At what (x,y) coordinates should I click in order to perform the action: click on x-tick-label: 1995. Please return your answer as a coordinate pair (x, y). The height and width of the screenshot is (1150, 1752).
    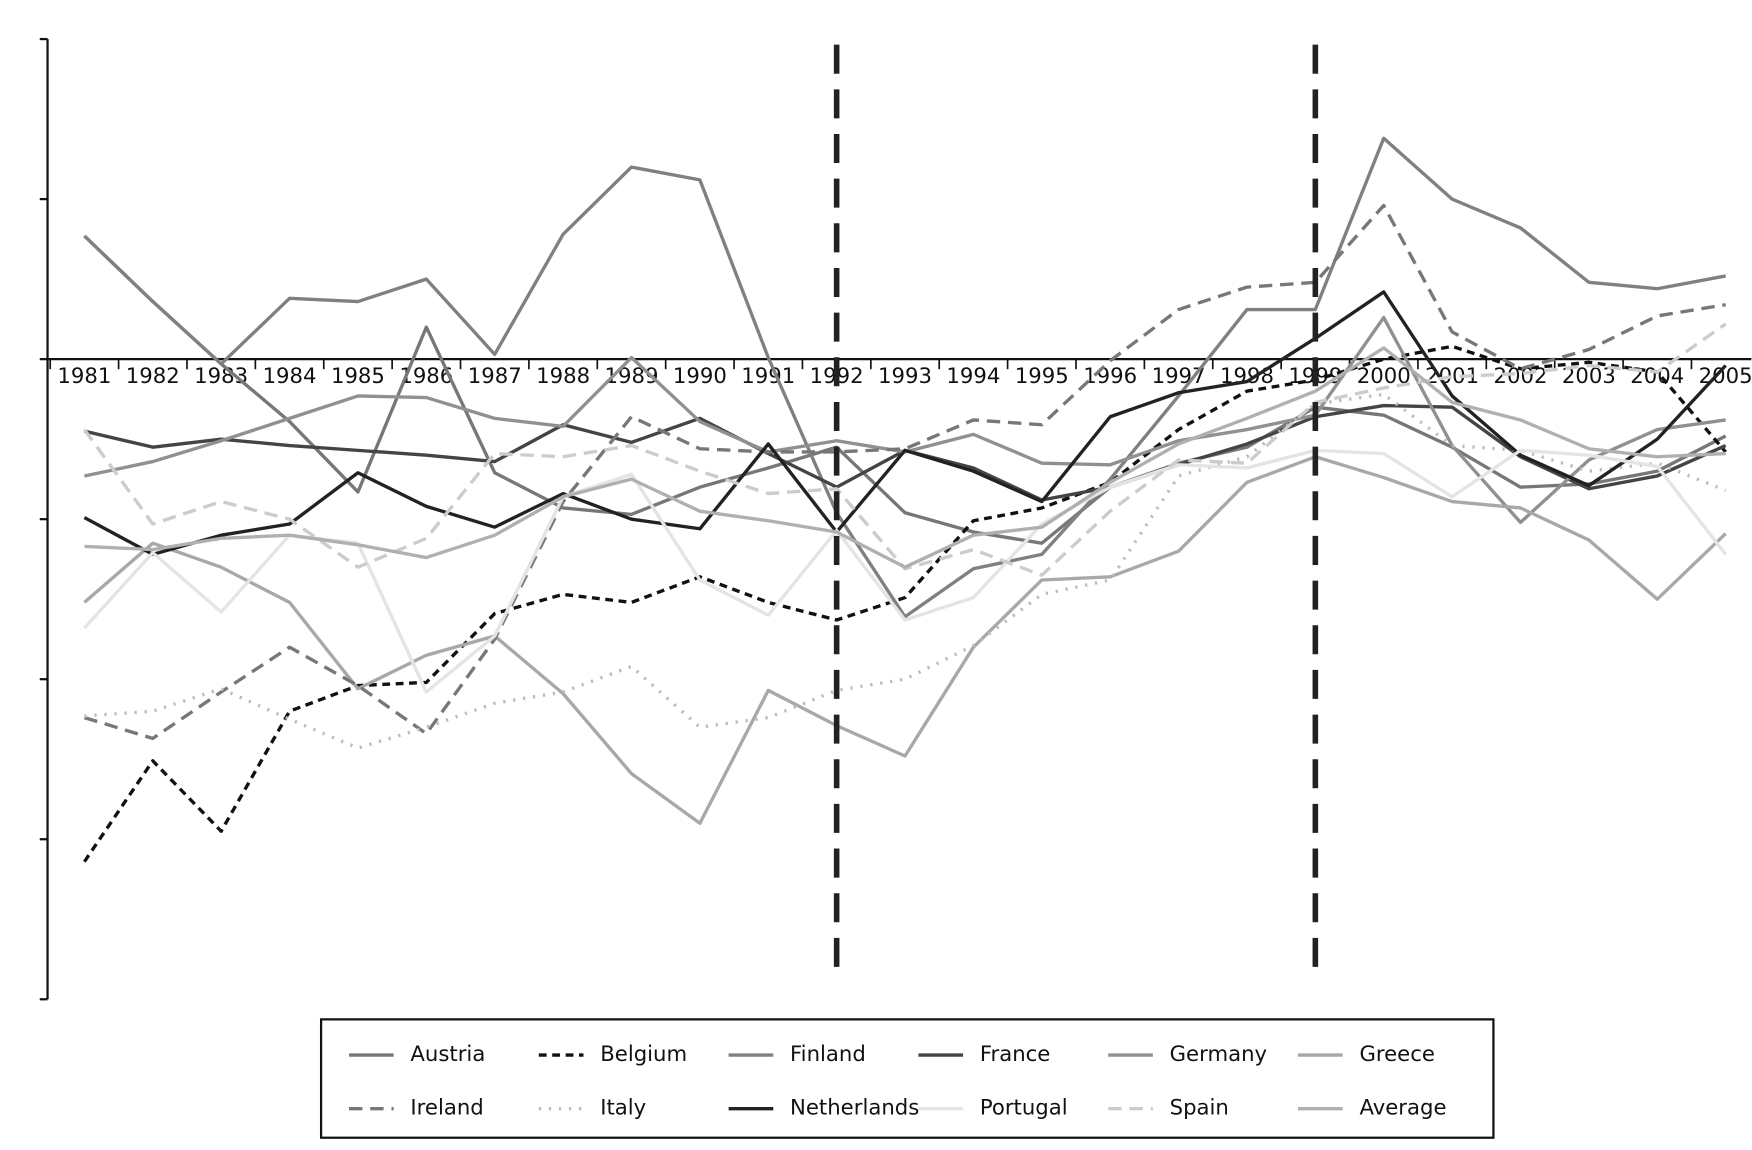
    Looking at the image, I should click on (1042, 376).